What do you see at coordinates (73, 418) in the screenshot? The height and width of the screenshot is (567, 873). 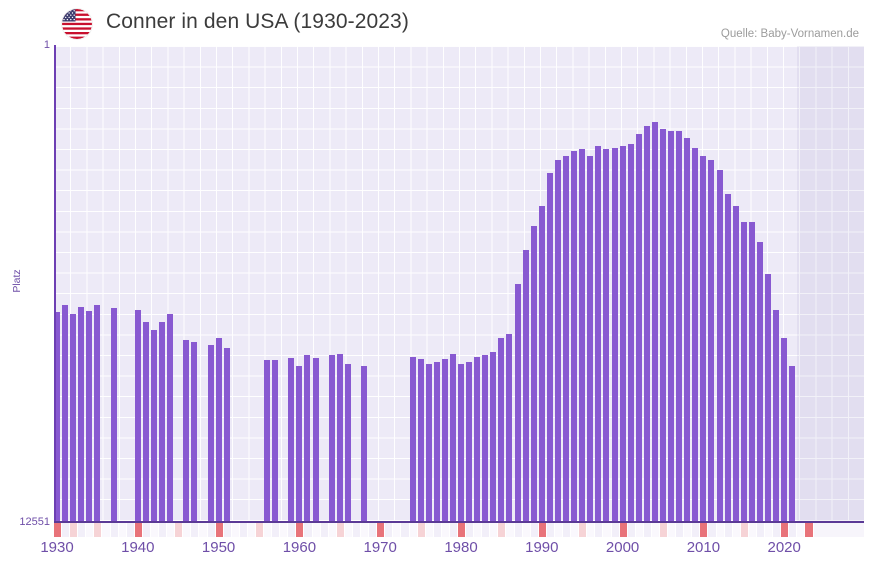 I see `bar-1932` at bounding box center [73, 418].